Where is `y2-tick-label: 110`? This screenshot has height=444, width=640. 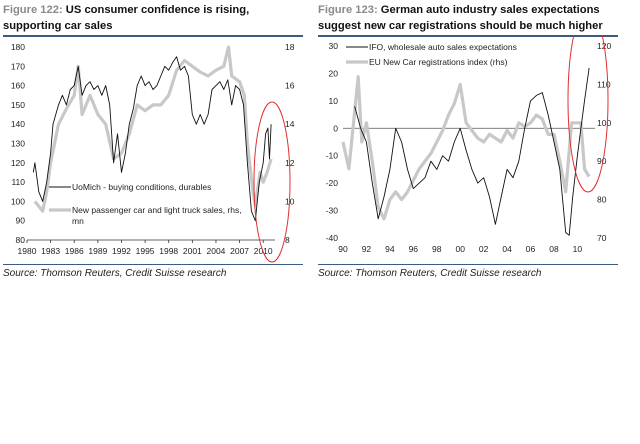 y2-tick-label: 110 is located at coordinates (604, 84).